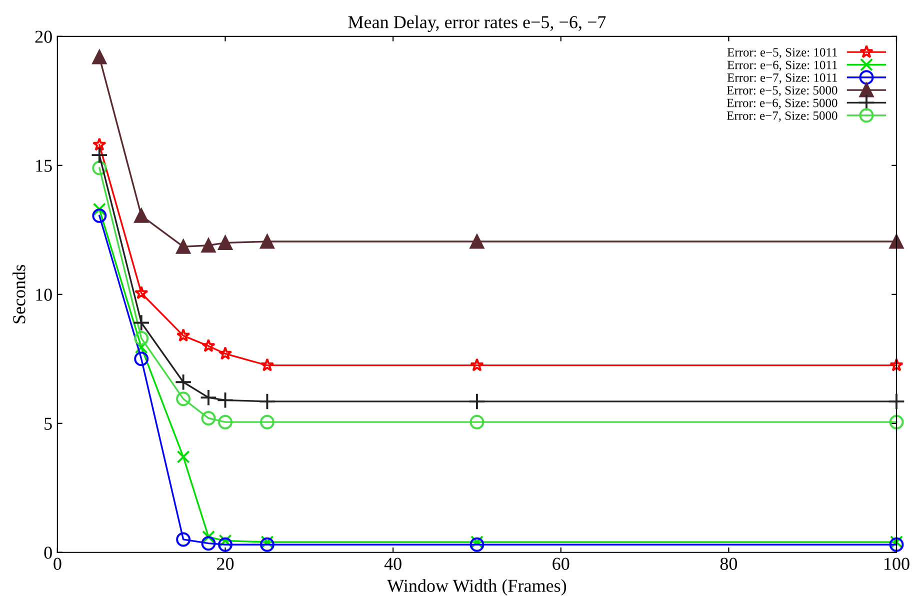 This screenshot has width=912, height=607. What do you see at coordinates (476, 587) in the screenshot?
I see `x-axis-title: Window Width (Frames)` at bounding box center [476, 587].